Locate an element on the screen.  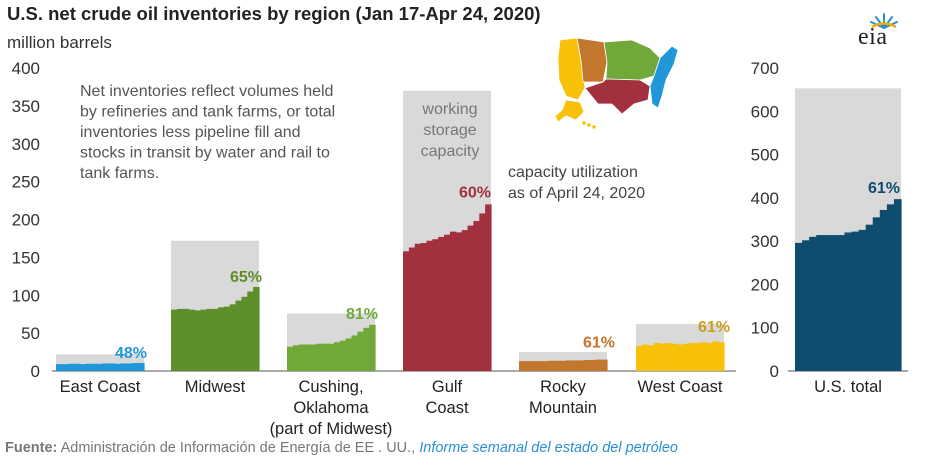
map-region-gulf-coast is located at coordinates (617, 96).